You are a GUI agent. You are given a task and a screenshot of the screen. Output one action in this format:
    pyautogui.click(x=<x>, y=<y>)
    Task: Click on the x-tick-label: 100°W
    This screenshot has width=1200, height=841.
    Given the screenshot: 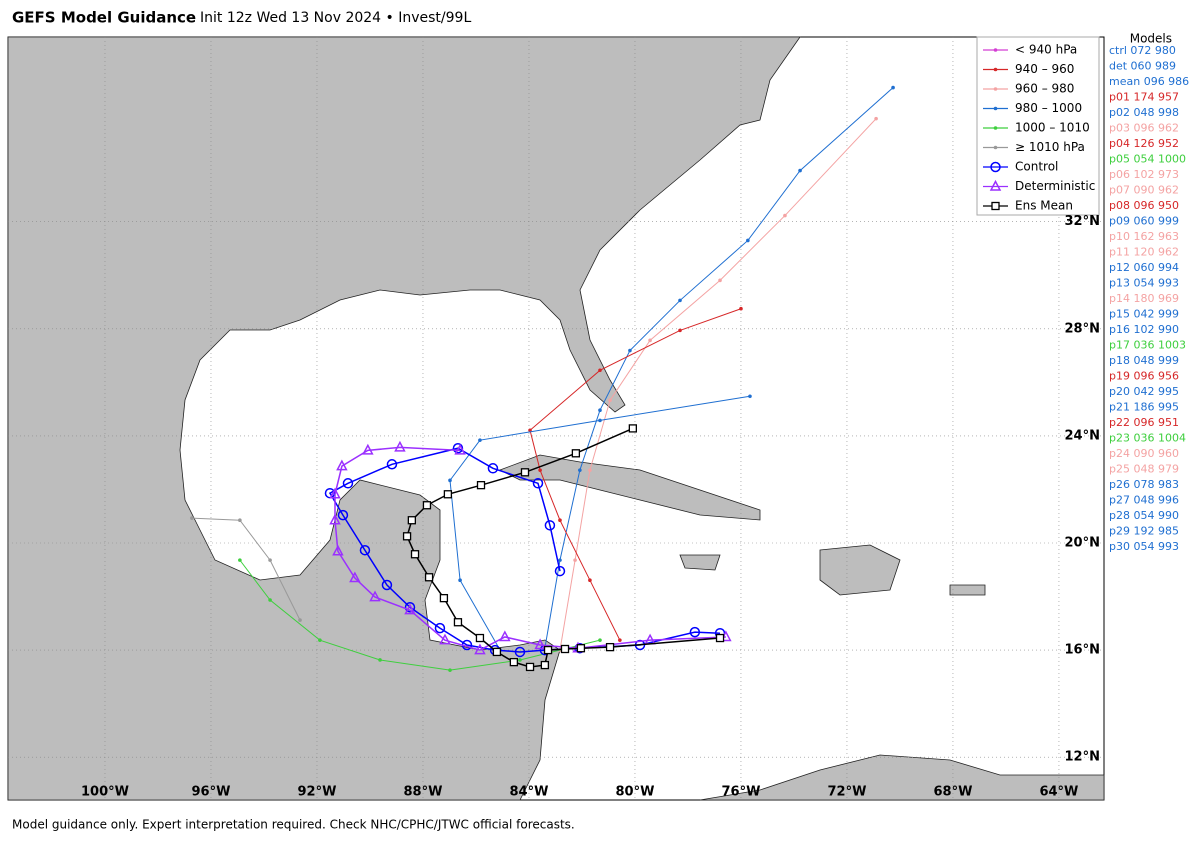 What is the action you would take?
    pyautogui.click(x=105, y=792)
    